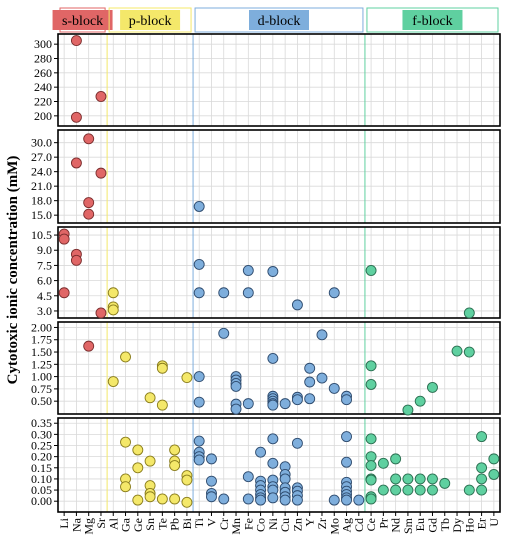  What do you see at coordinates (41, 186) in the screenshot?
I see `y-tick-label: 21.0` at bounding box center [41, 186].